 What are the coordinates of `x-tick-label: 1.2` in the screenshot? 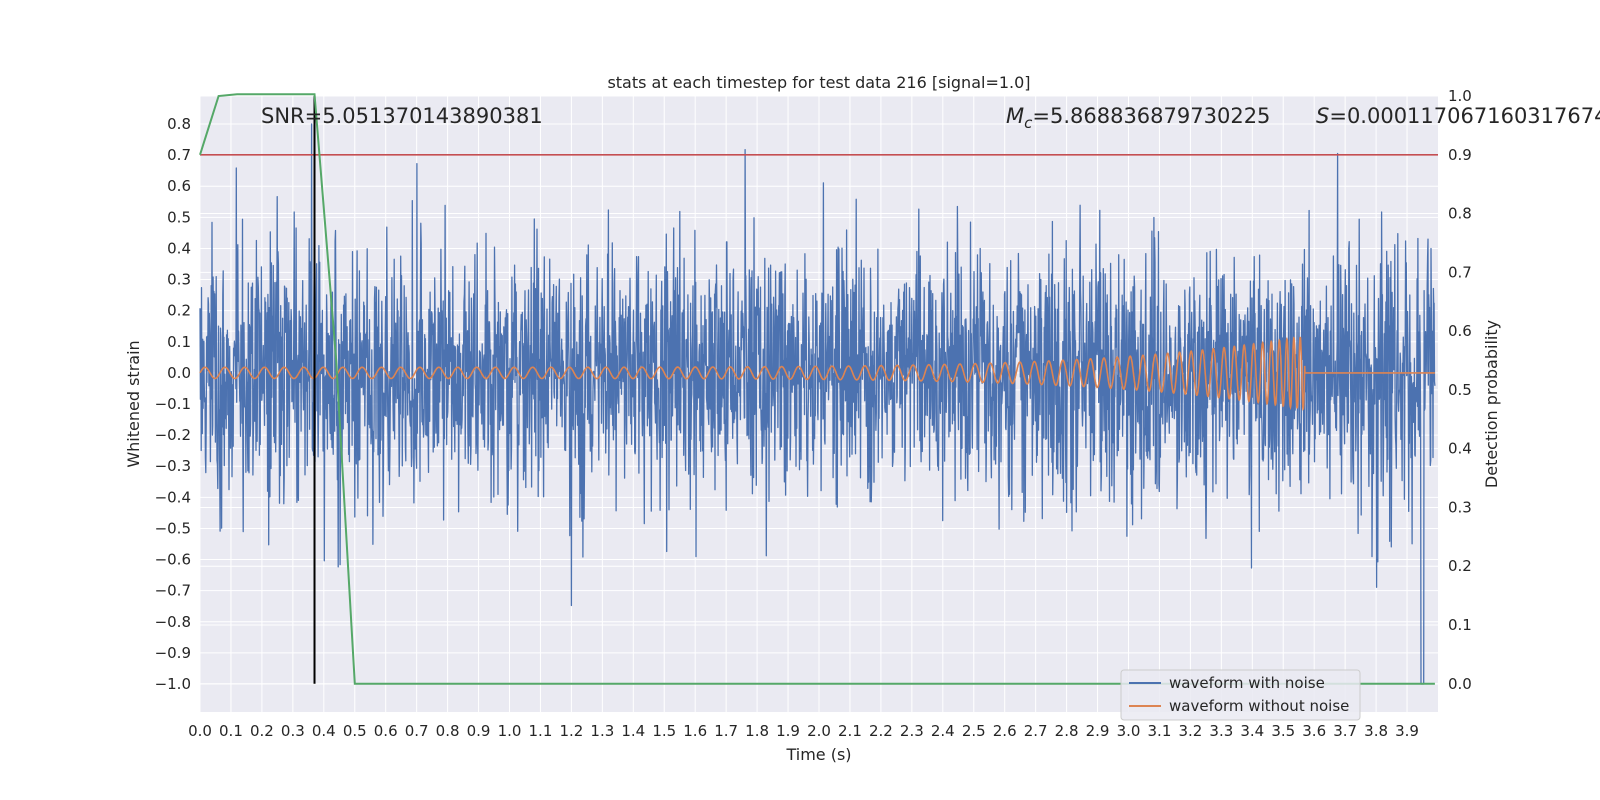 It's located at (571, 731).